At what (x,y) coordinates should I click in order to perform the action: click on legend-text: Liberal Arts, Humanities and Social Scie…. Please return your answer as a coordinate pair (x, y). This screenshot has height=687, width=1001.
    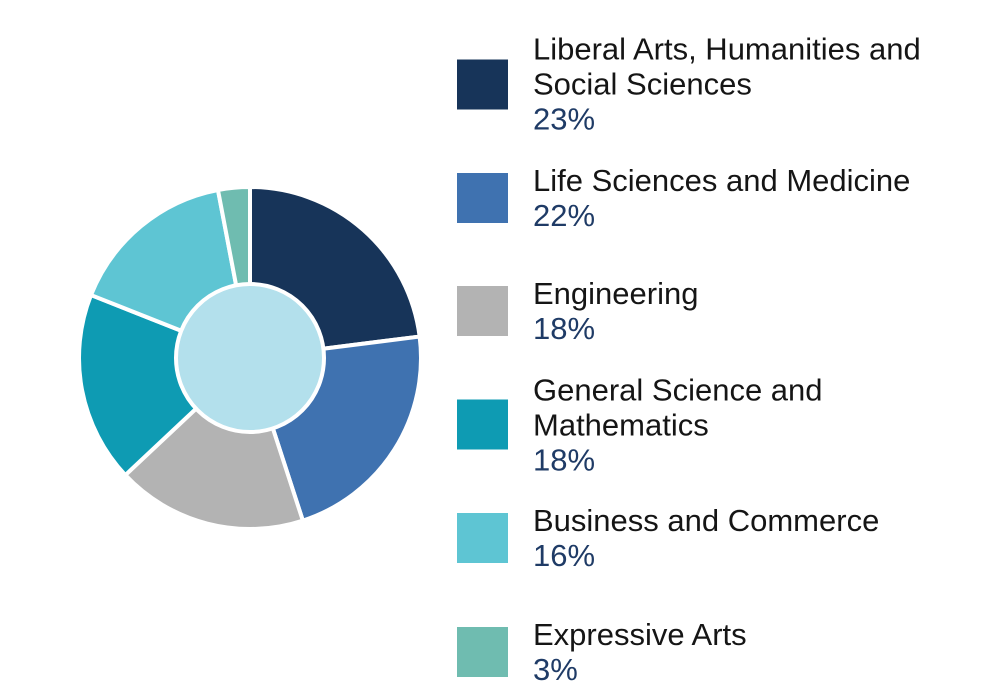
    Looking at the image, I should click on (766, 84).